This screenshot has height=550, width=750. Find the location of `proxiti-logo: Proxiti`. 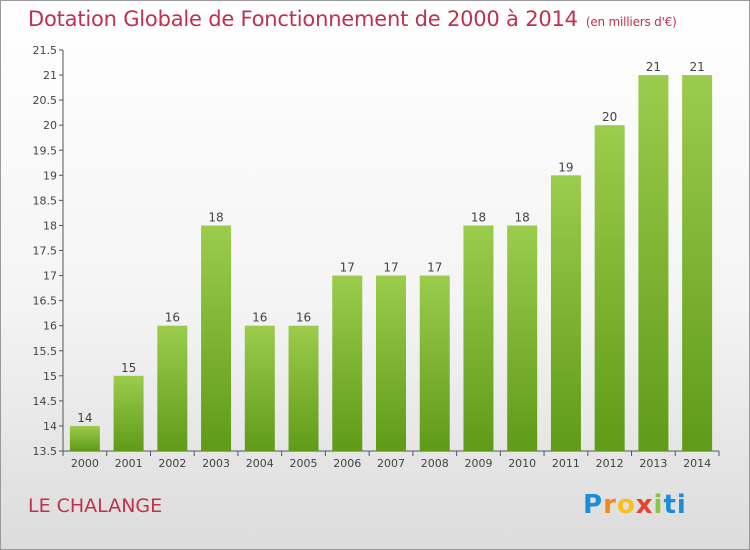

proxiti-logo: Proxiti is located at coordinates (635, 505).